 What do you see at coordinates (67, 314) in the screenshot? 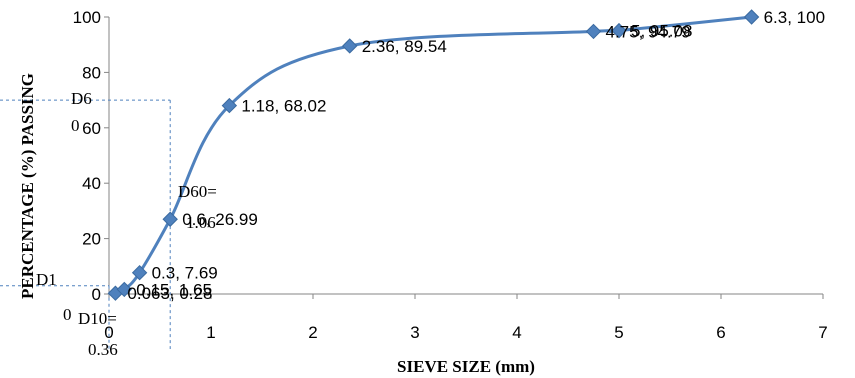
I see `d10-left-value: 0` at bounding box center [67, 314].